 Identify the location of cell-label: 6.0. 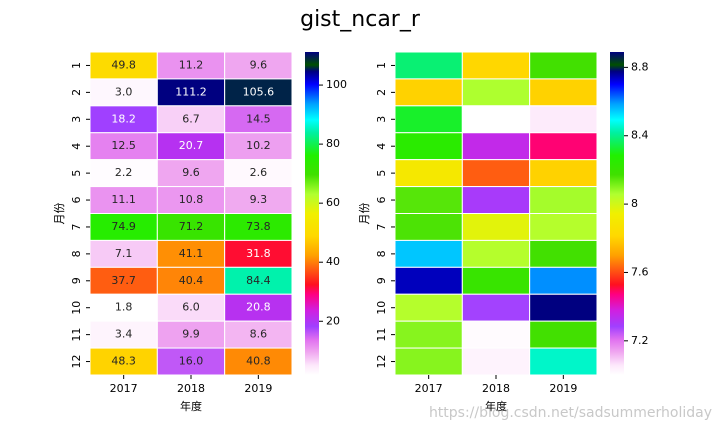
(191, 307).